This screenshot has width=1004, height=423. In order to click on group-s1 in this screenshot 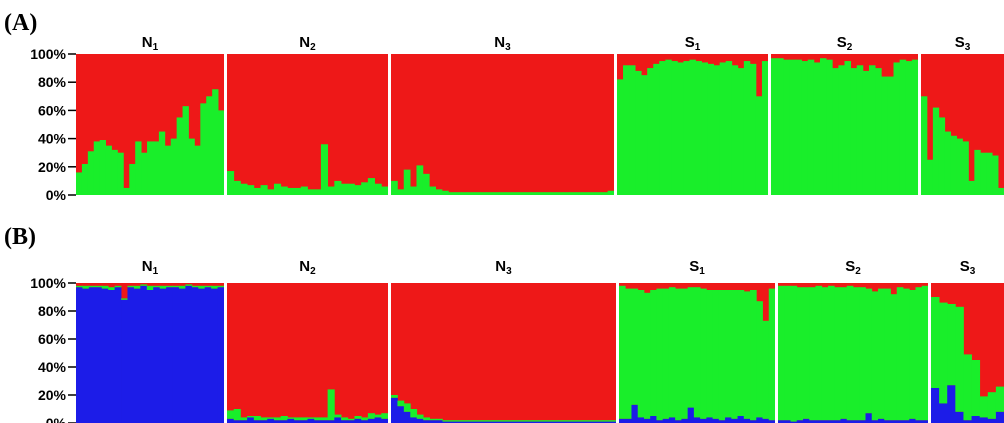, I will do `click(693, 125)`.